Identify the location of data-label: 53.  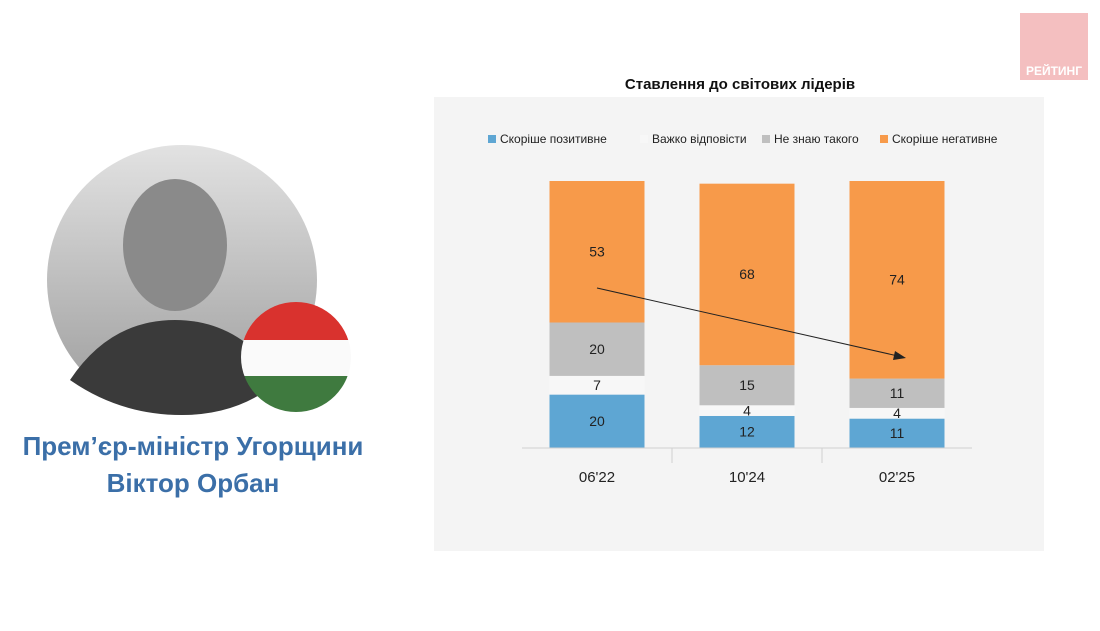
(597, 251).